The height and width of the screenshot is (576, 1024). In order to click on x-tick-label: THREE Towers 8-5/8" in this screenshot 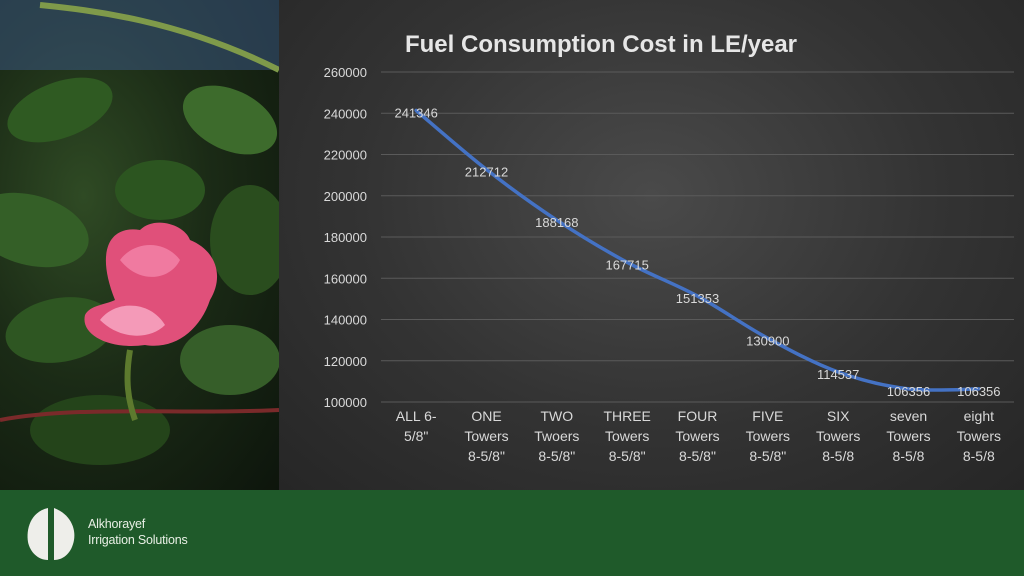, I will do `click(626, 436)`.